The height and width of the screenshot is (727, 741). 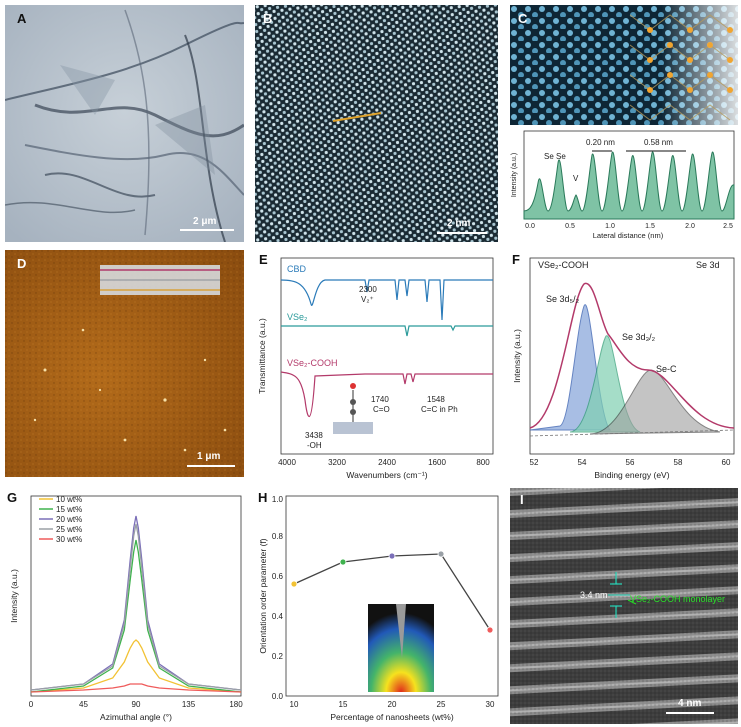 What do you see at coordinates (678, 462) in the screenshot?
I see `x-tick-label: 58` at bounding box center [678, 462].